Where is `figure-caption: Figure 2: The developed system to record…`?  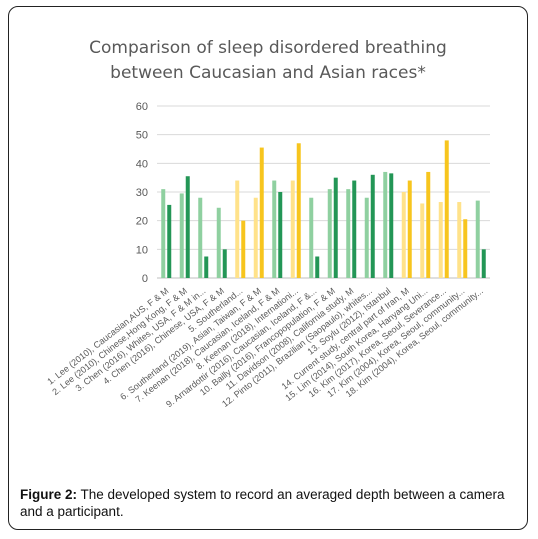 figure-caption: Figure 2: The developed system to record… is located at coordinates (270, 503).